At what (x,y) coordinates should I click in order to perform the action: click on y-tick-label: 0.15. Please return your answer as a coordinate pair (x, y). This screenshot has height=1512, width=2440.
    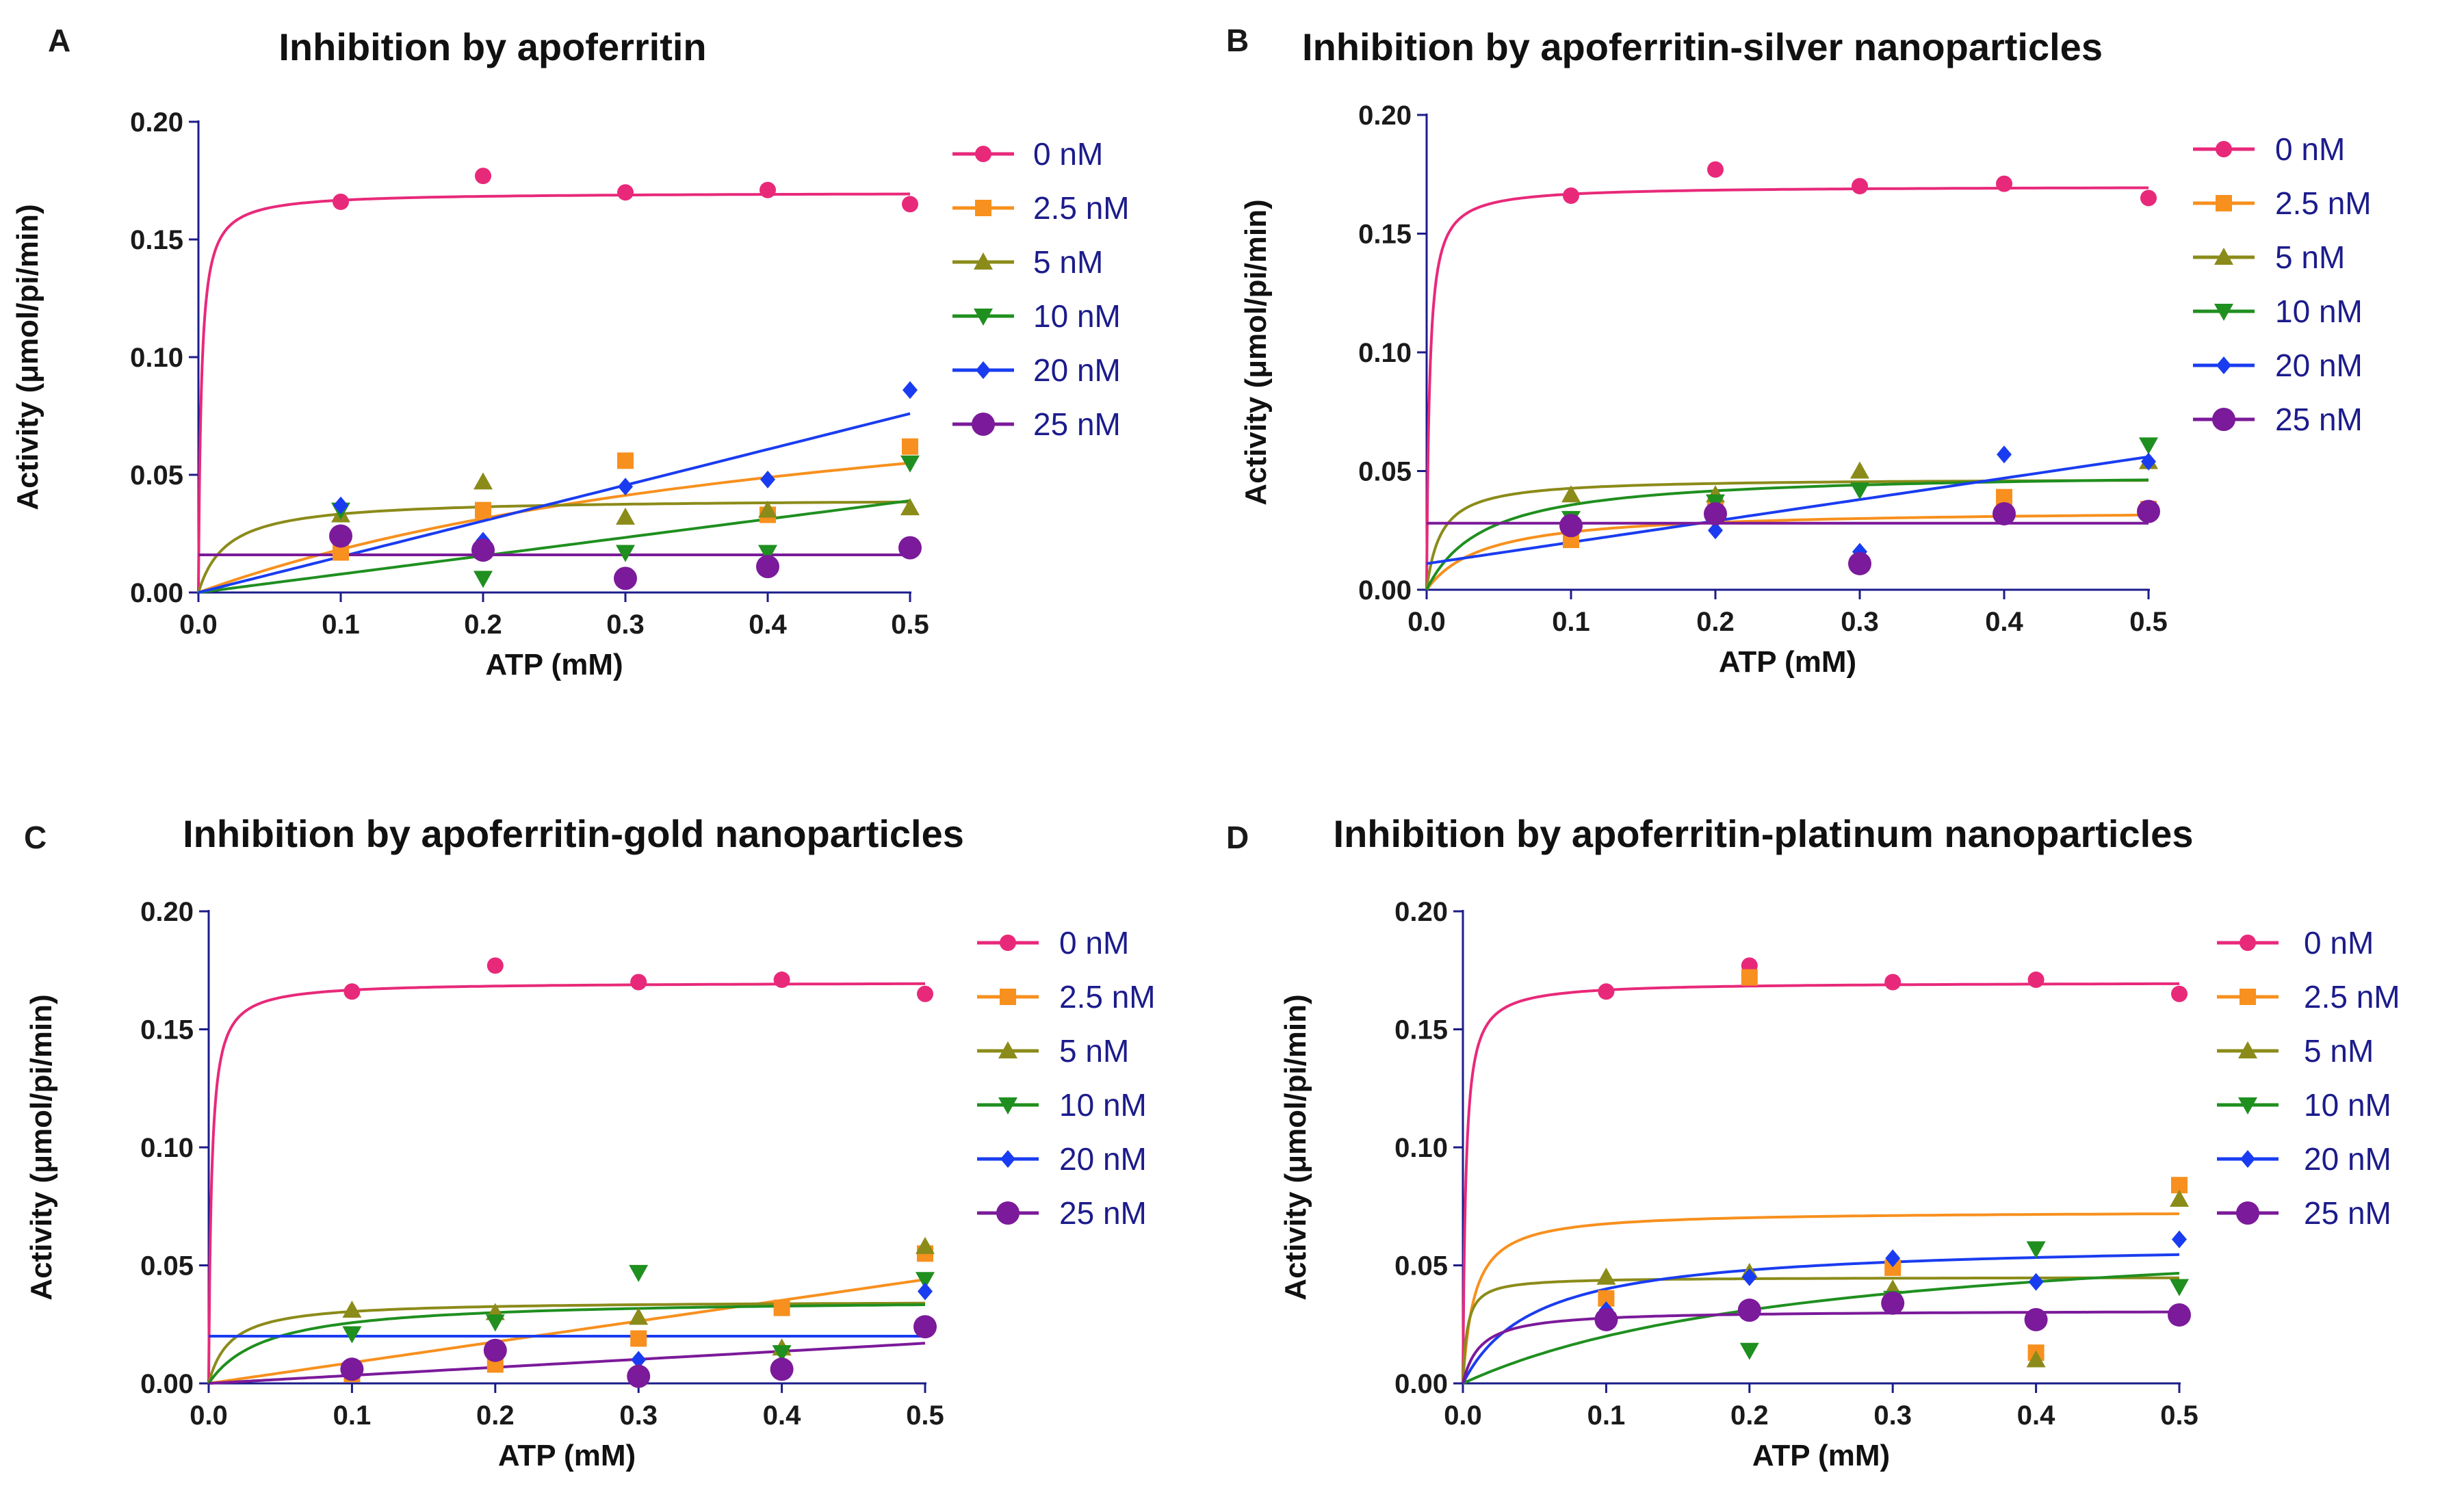
    Looking at the image, I should click on (156, 240).